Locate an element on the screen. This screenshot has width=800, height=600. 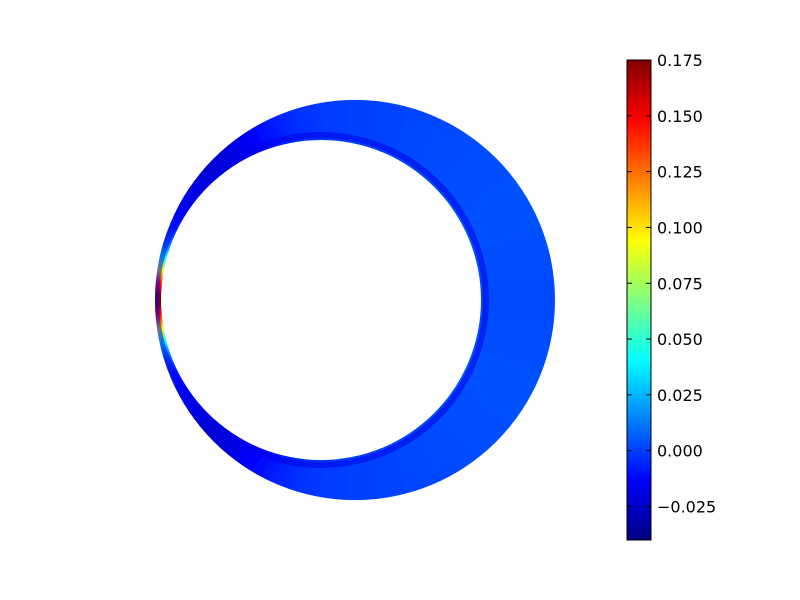
colorbar-gradient is located at coordinates (639, 300).